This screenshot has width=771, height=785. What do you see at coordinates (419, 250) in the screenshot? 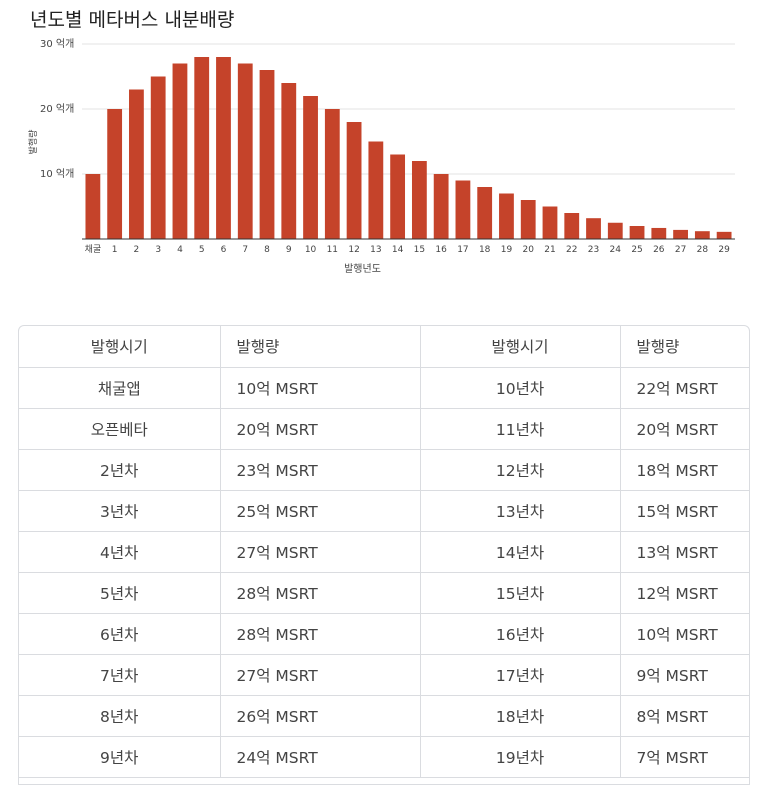
I see `x-tick-label: 15` at bounding box center [419, 250].